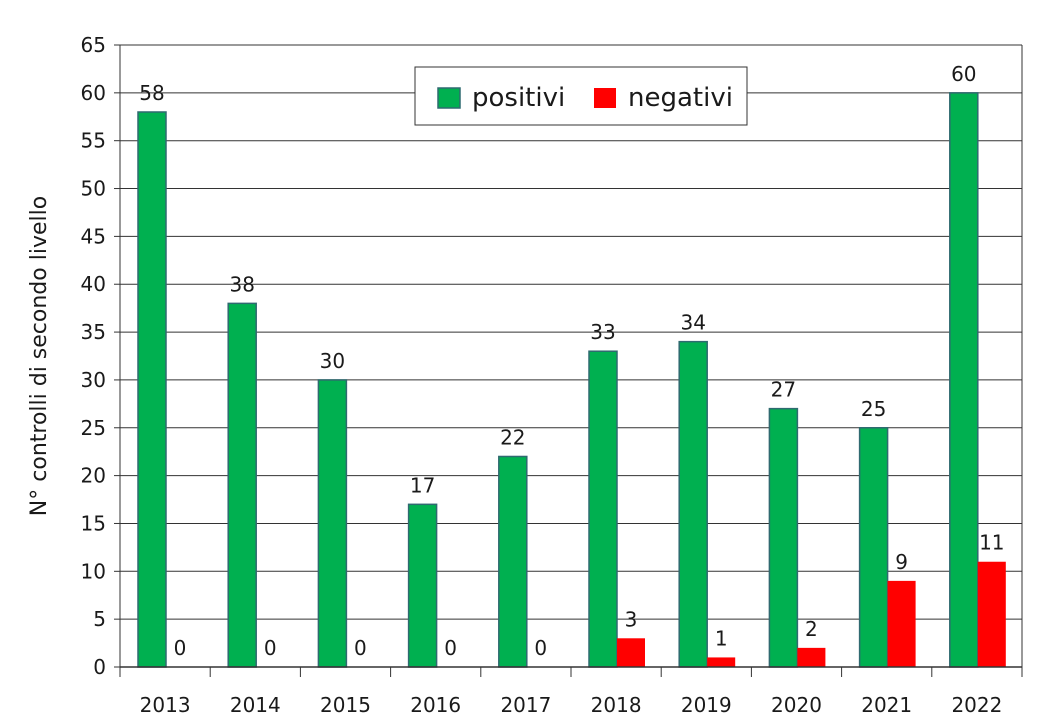 This screenshot has height=719, width=1039. I want to click on legend-box, so click(581, 96).